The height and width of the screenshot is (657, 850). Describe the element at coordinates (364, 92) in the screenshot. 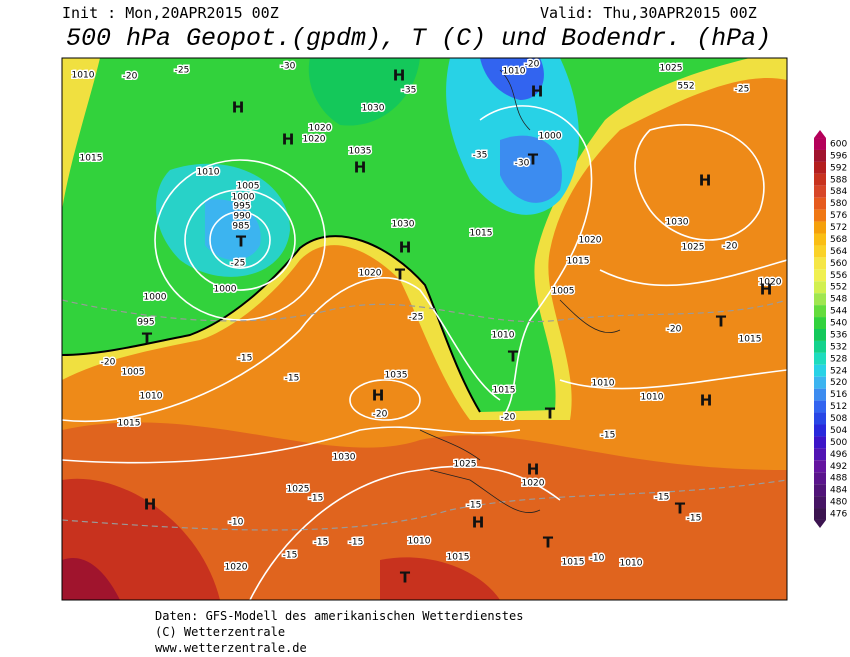

I see `field-darkgreen` at that location.